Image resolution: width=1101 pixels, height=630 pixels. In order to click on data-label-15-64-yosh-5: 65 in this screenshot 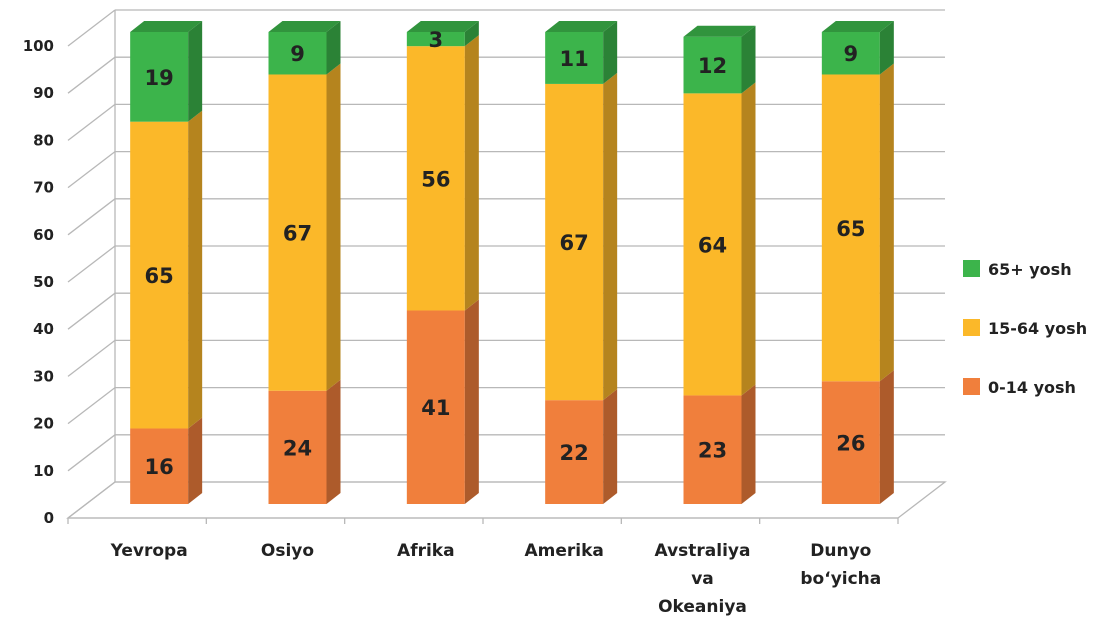, I will do `click(850, 229)`.